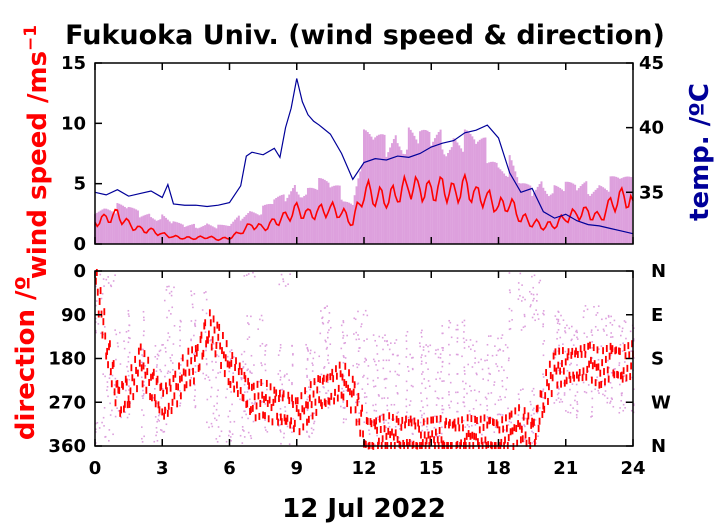  What do you see at coordinates (67, 359) in the screenshot?
I see `y-tick-label: 180` at bounding box center [67, 359].